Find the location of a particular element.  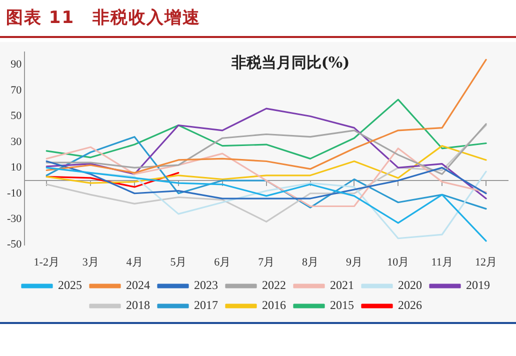

legend-label: 2016 is located at coordinates (274, 305).